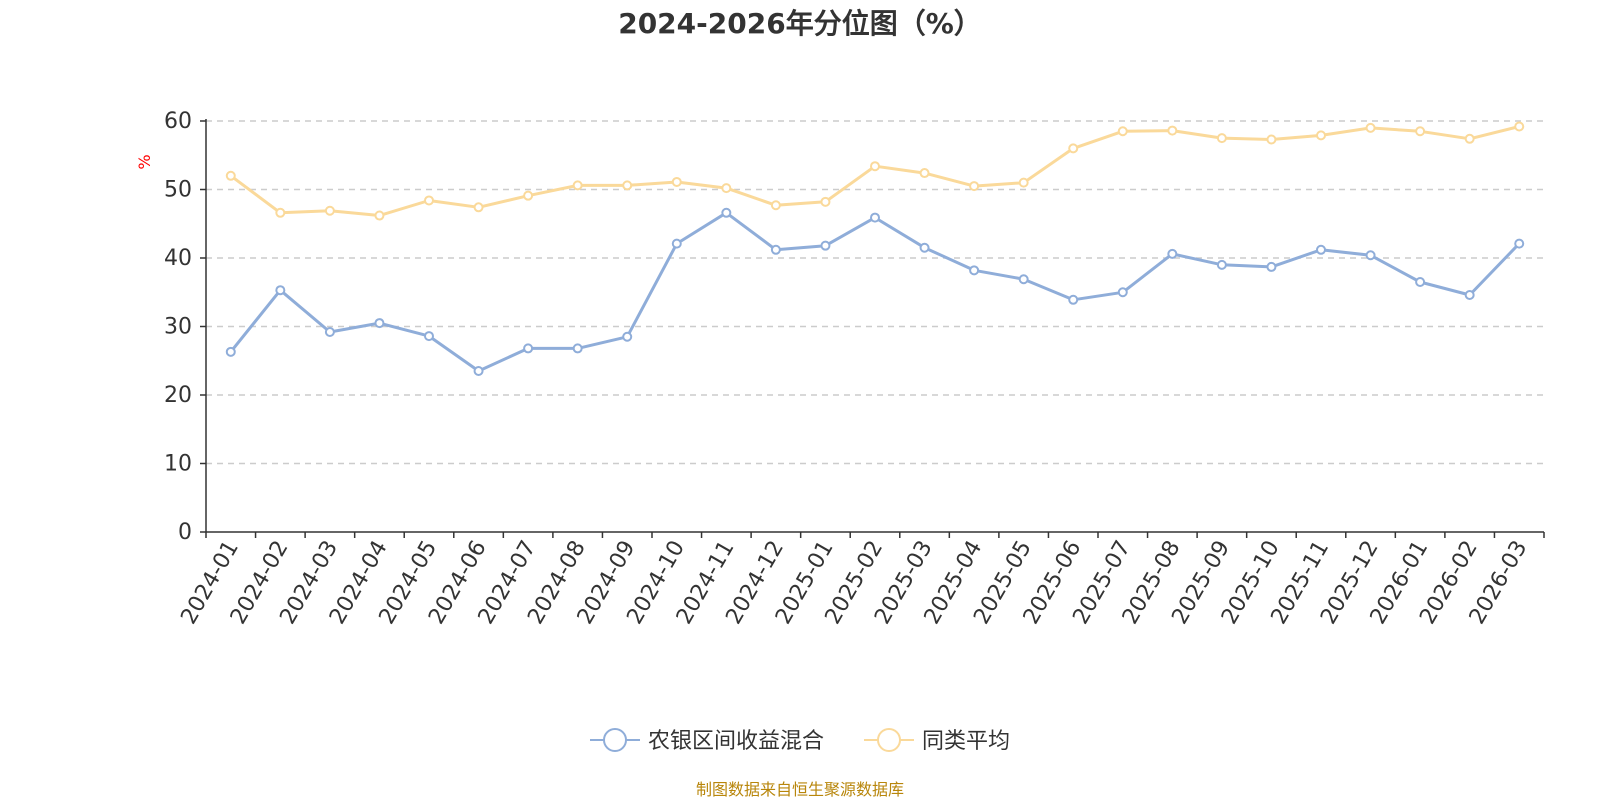  What do you see at coordinates (178, 258) in the screenshot?
I see `y-tick-label: 40` at bounding box center [178, 258].